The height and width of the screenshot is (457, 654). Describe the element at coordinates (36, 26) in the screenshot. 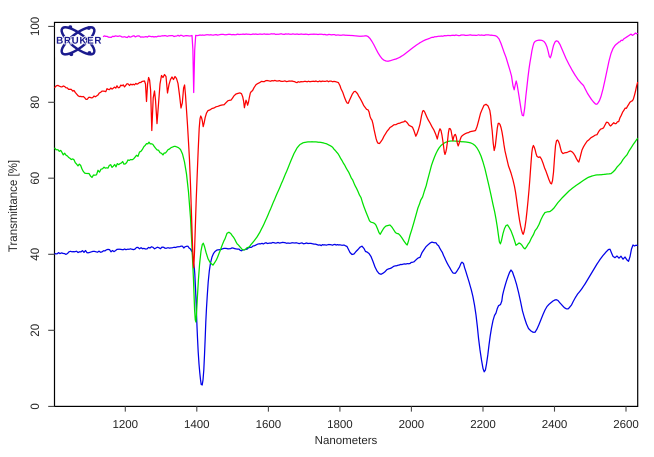

I see `svg-text: 100` at that location.